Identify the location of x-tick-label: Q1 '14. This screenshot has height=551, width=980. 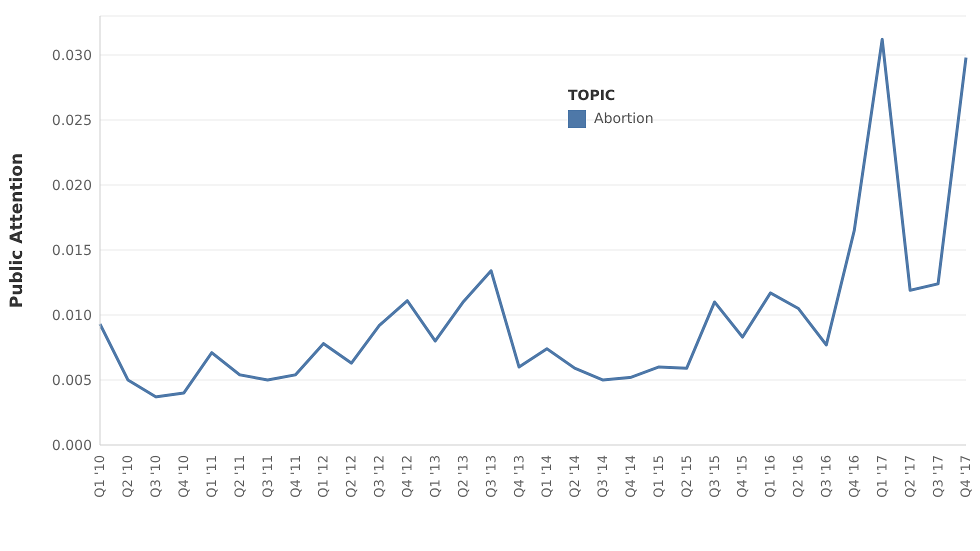
(548, 476).